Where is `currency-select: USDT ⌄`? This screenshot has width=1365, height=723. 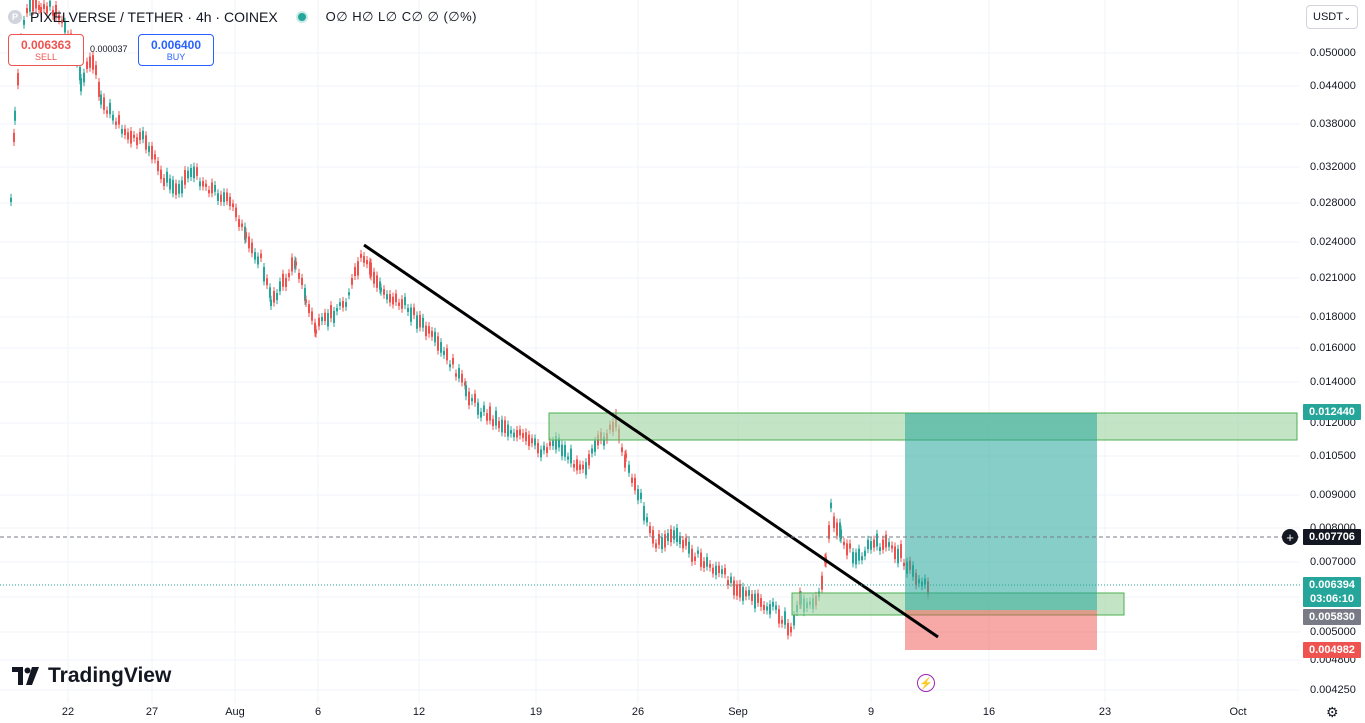 currency-select: USDT ⌄ is located at coordinates (1332, 17).